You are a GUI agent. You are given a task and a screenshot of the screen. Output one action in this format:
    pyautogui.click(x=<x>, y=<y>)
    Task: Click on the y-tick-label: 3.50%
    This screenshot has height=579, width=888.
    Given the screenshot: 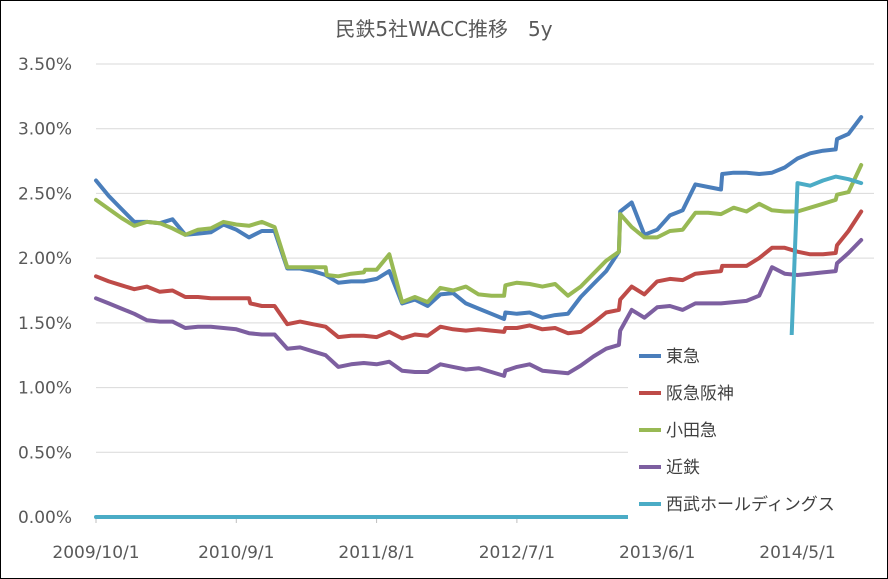 What is the action you would take?
    pyautogui.click(x=45, y=65)
    